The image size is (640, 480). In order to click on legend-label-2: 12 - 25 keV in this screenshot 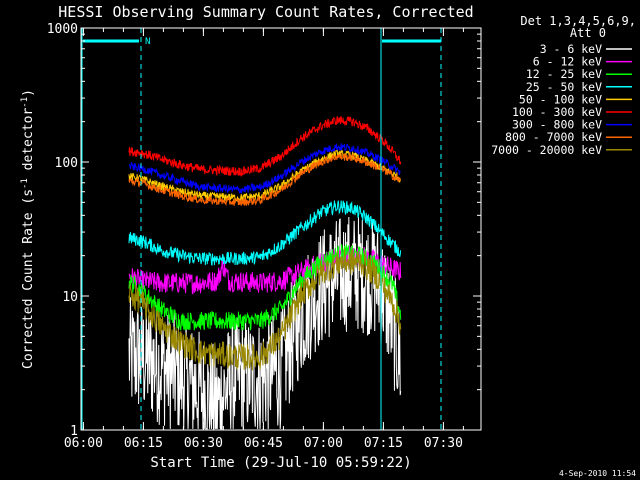, I will do `click(564, 74)`.